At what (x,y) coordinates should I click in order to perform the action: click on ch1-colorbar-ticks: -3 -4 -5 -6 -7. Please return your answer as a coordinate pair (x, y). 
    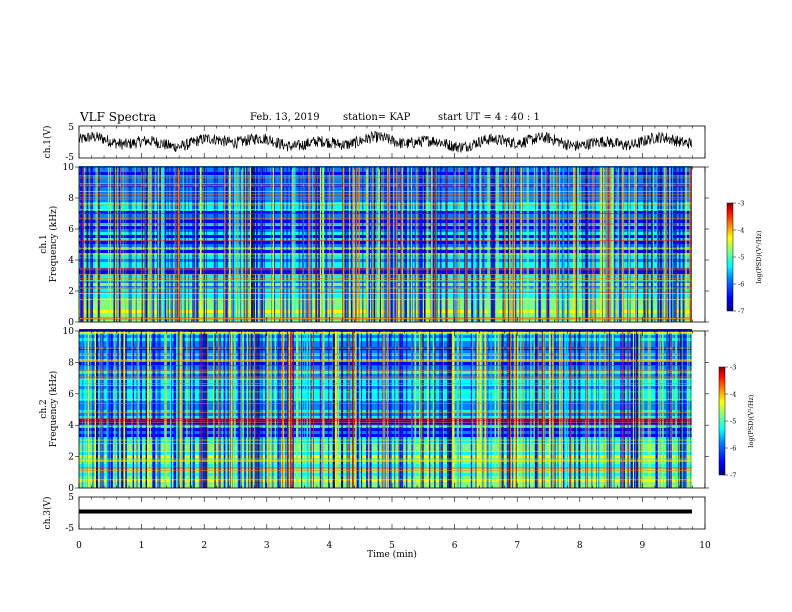
    Looking at the image, I should click on (738, 258).